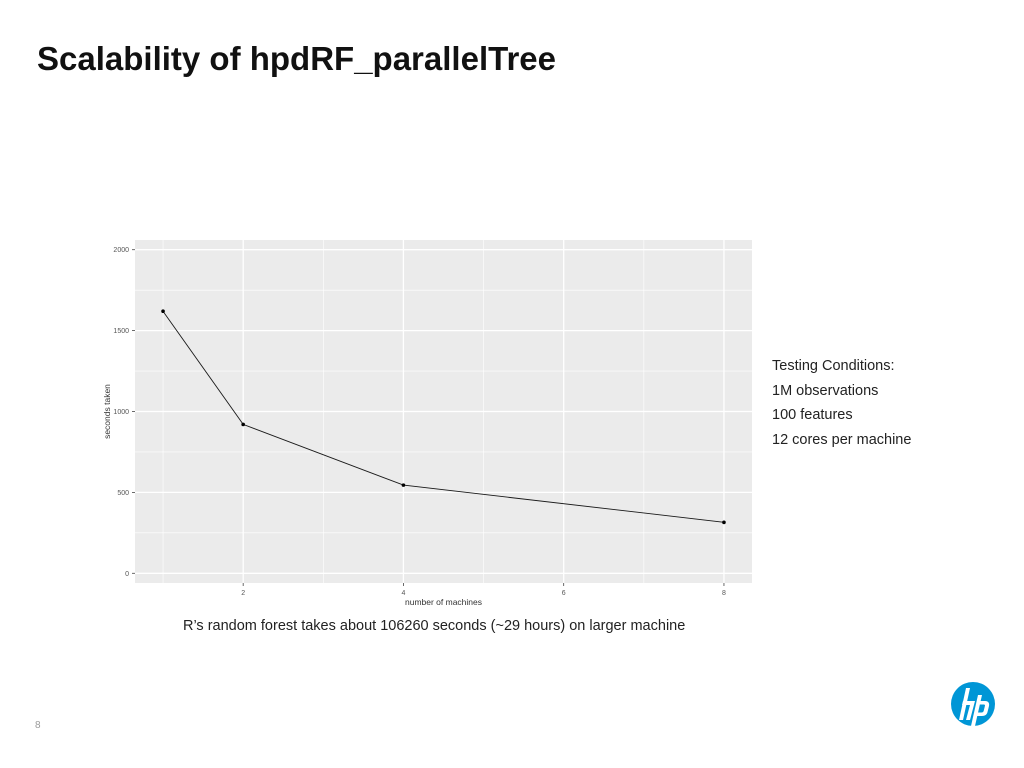  Describe the element at coordinates (121, 250) in the screenshot. I see `y-tick-label: 2000` at that location.